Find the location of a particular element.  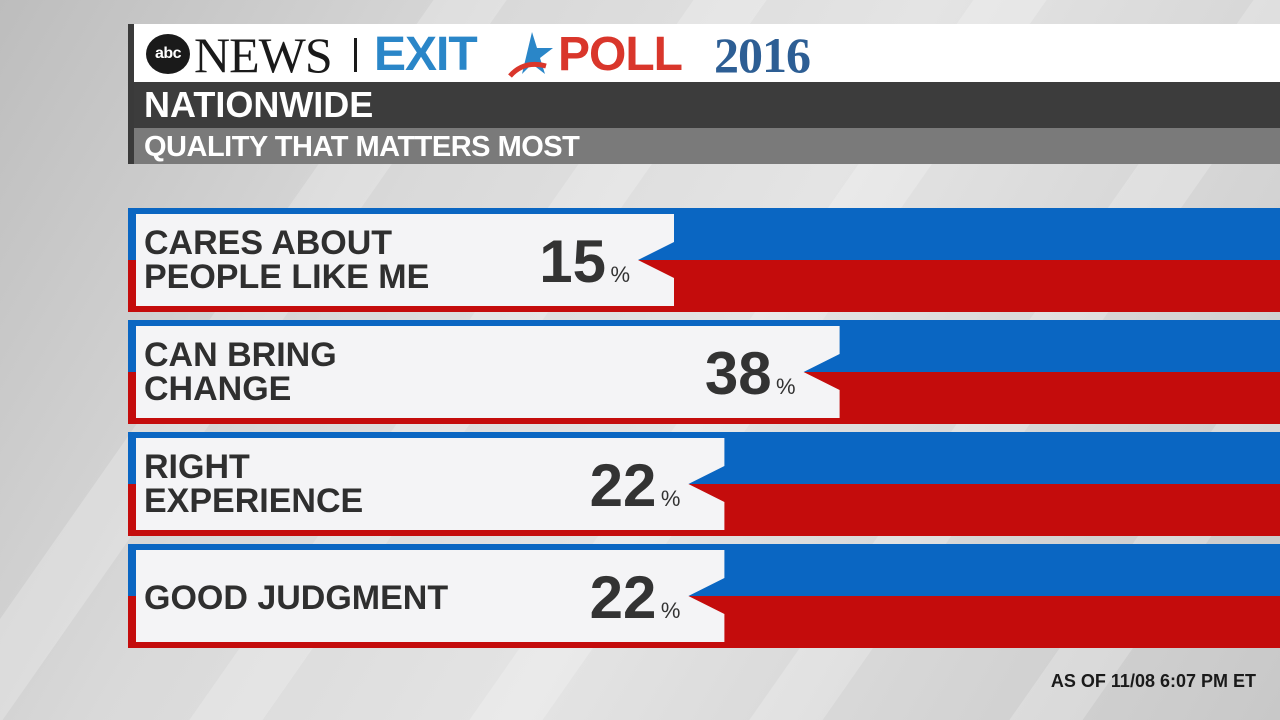

logo-row: abc NEWS EXIT POLL 2016 is located at coordinates (707, 53).